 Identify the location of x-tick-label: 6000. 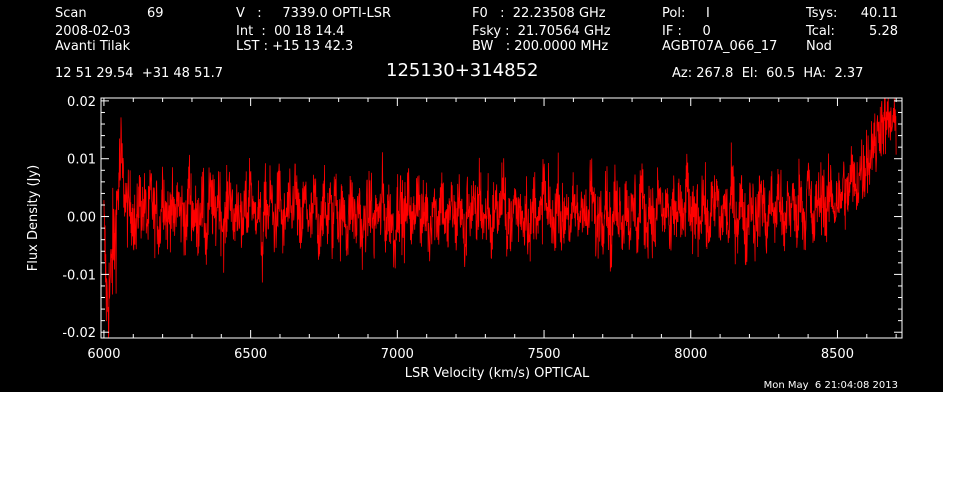
(103, 354).